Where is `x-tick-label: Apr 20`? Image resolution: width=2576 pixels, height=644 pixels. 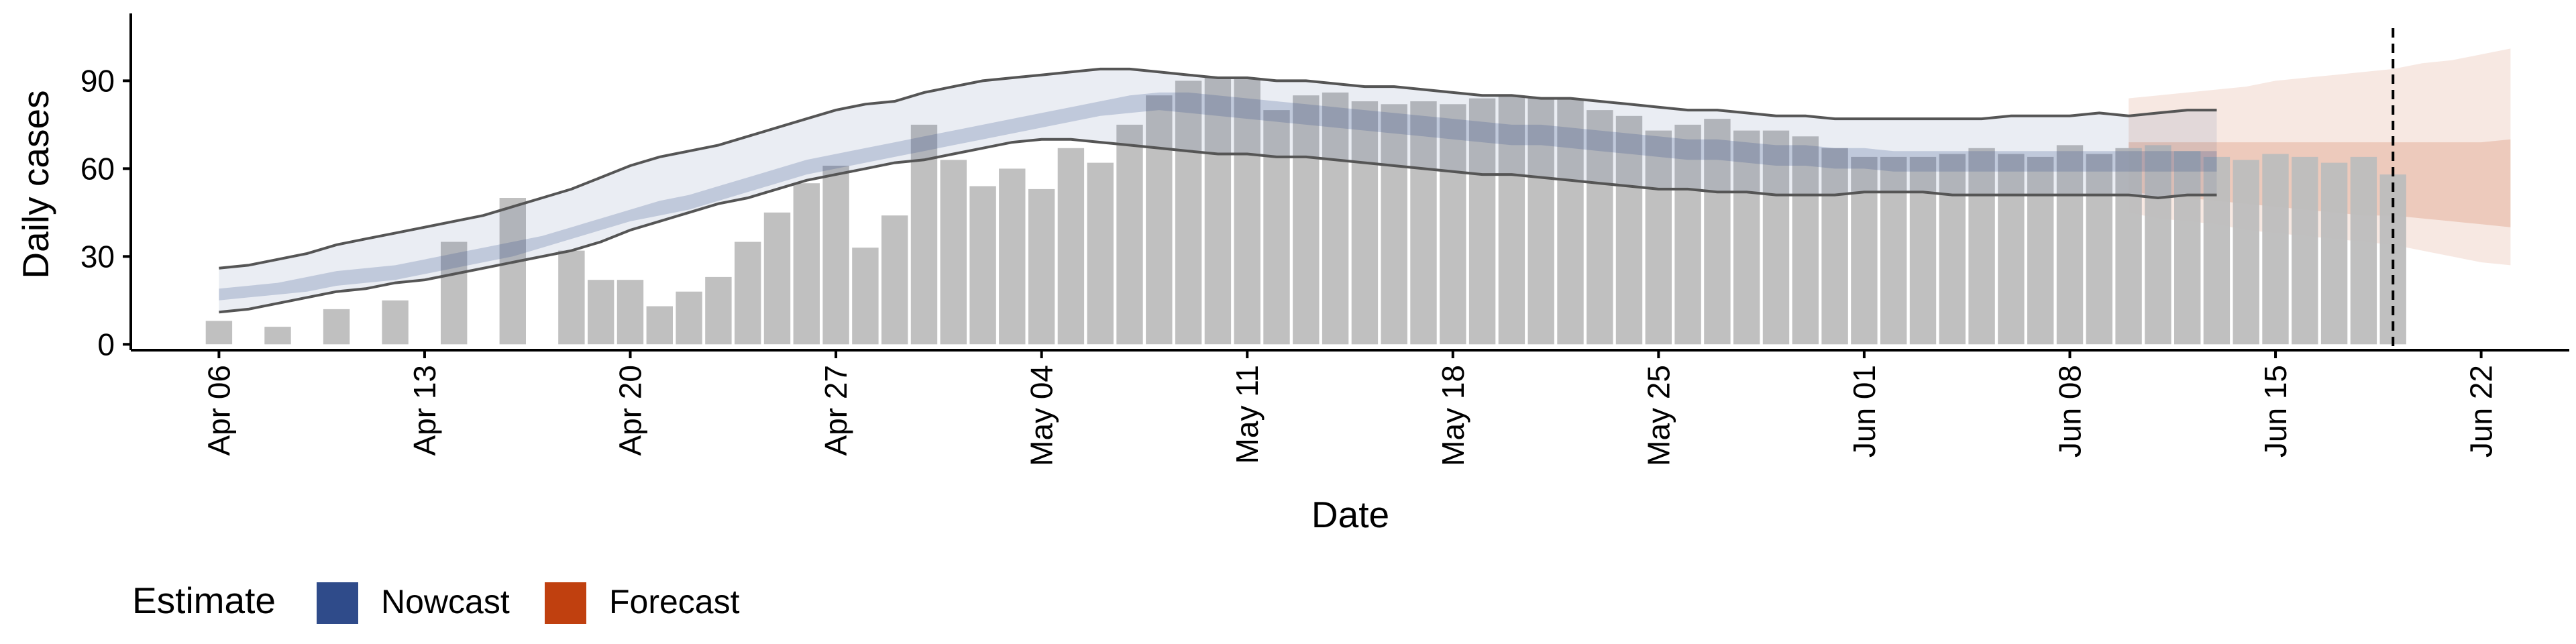 x-tick-label: Apr 20 is located at coordinates (630, 410).